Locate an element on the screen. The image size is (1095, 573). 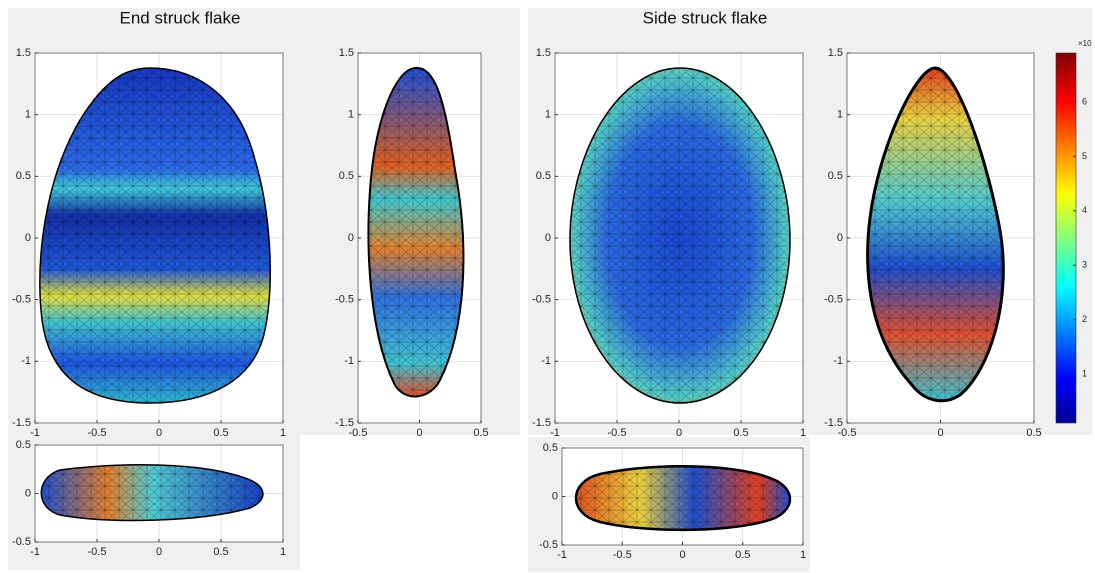
colorbar-tick-label: 6 is located at coordinates (1084, 101).